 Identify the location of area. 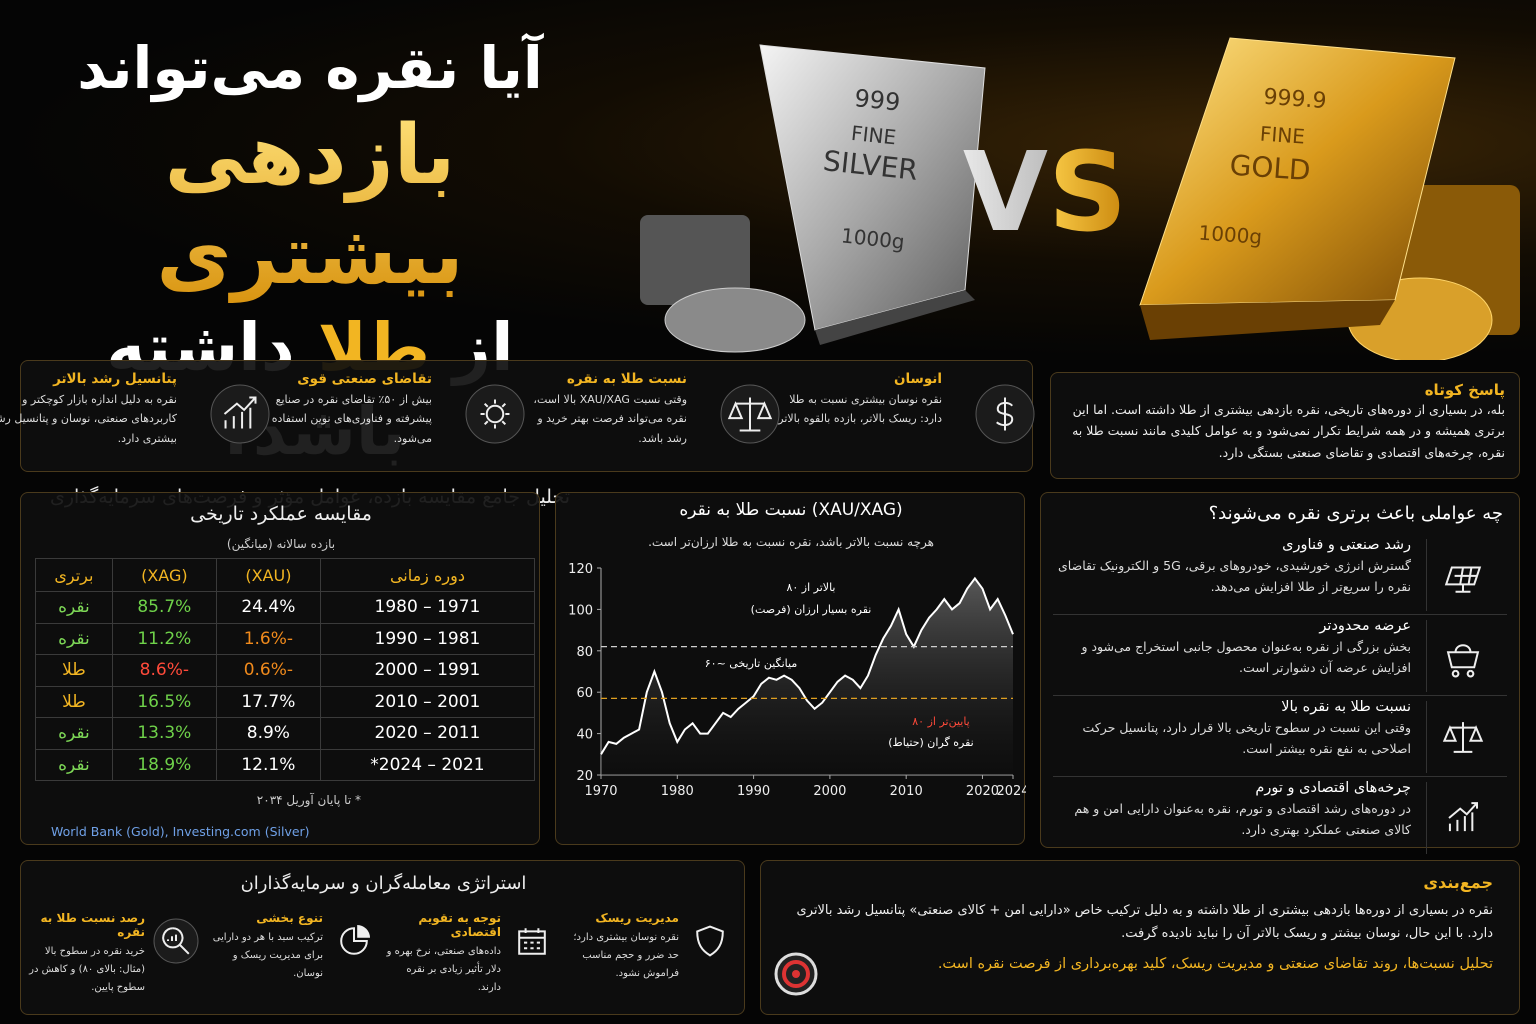
(807, 676).